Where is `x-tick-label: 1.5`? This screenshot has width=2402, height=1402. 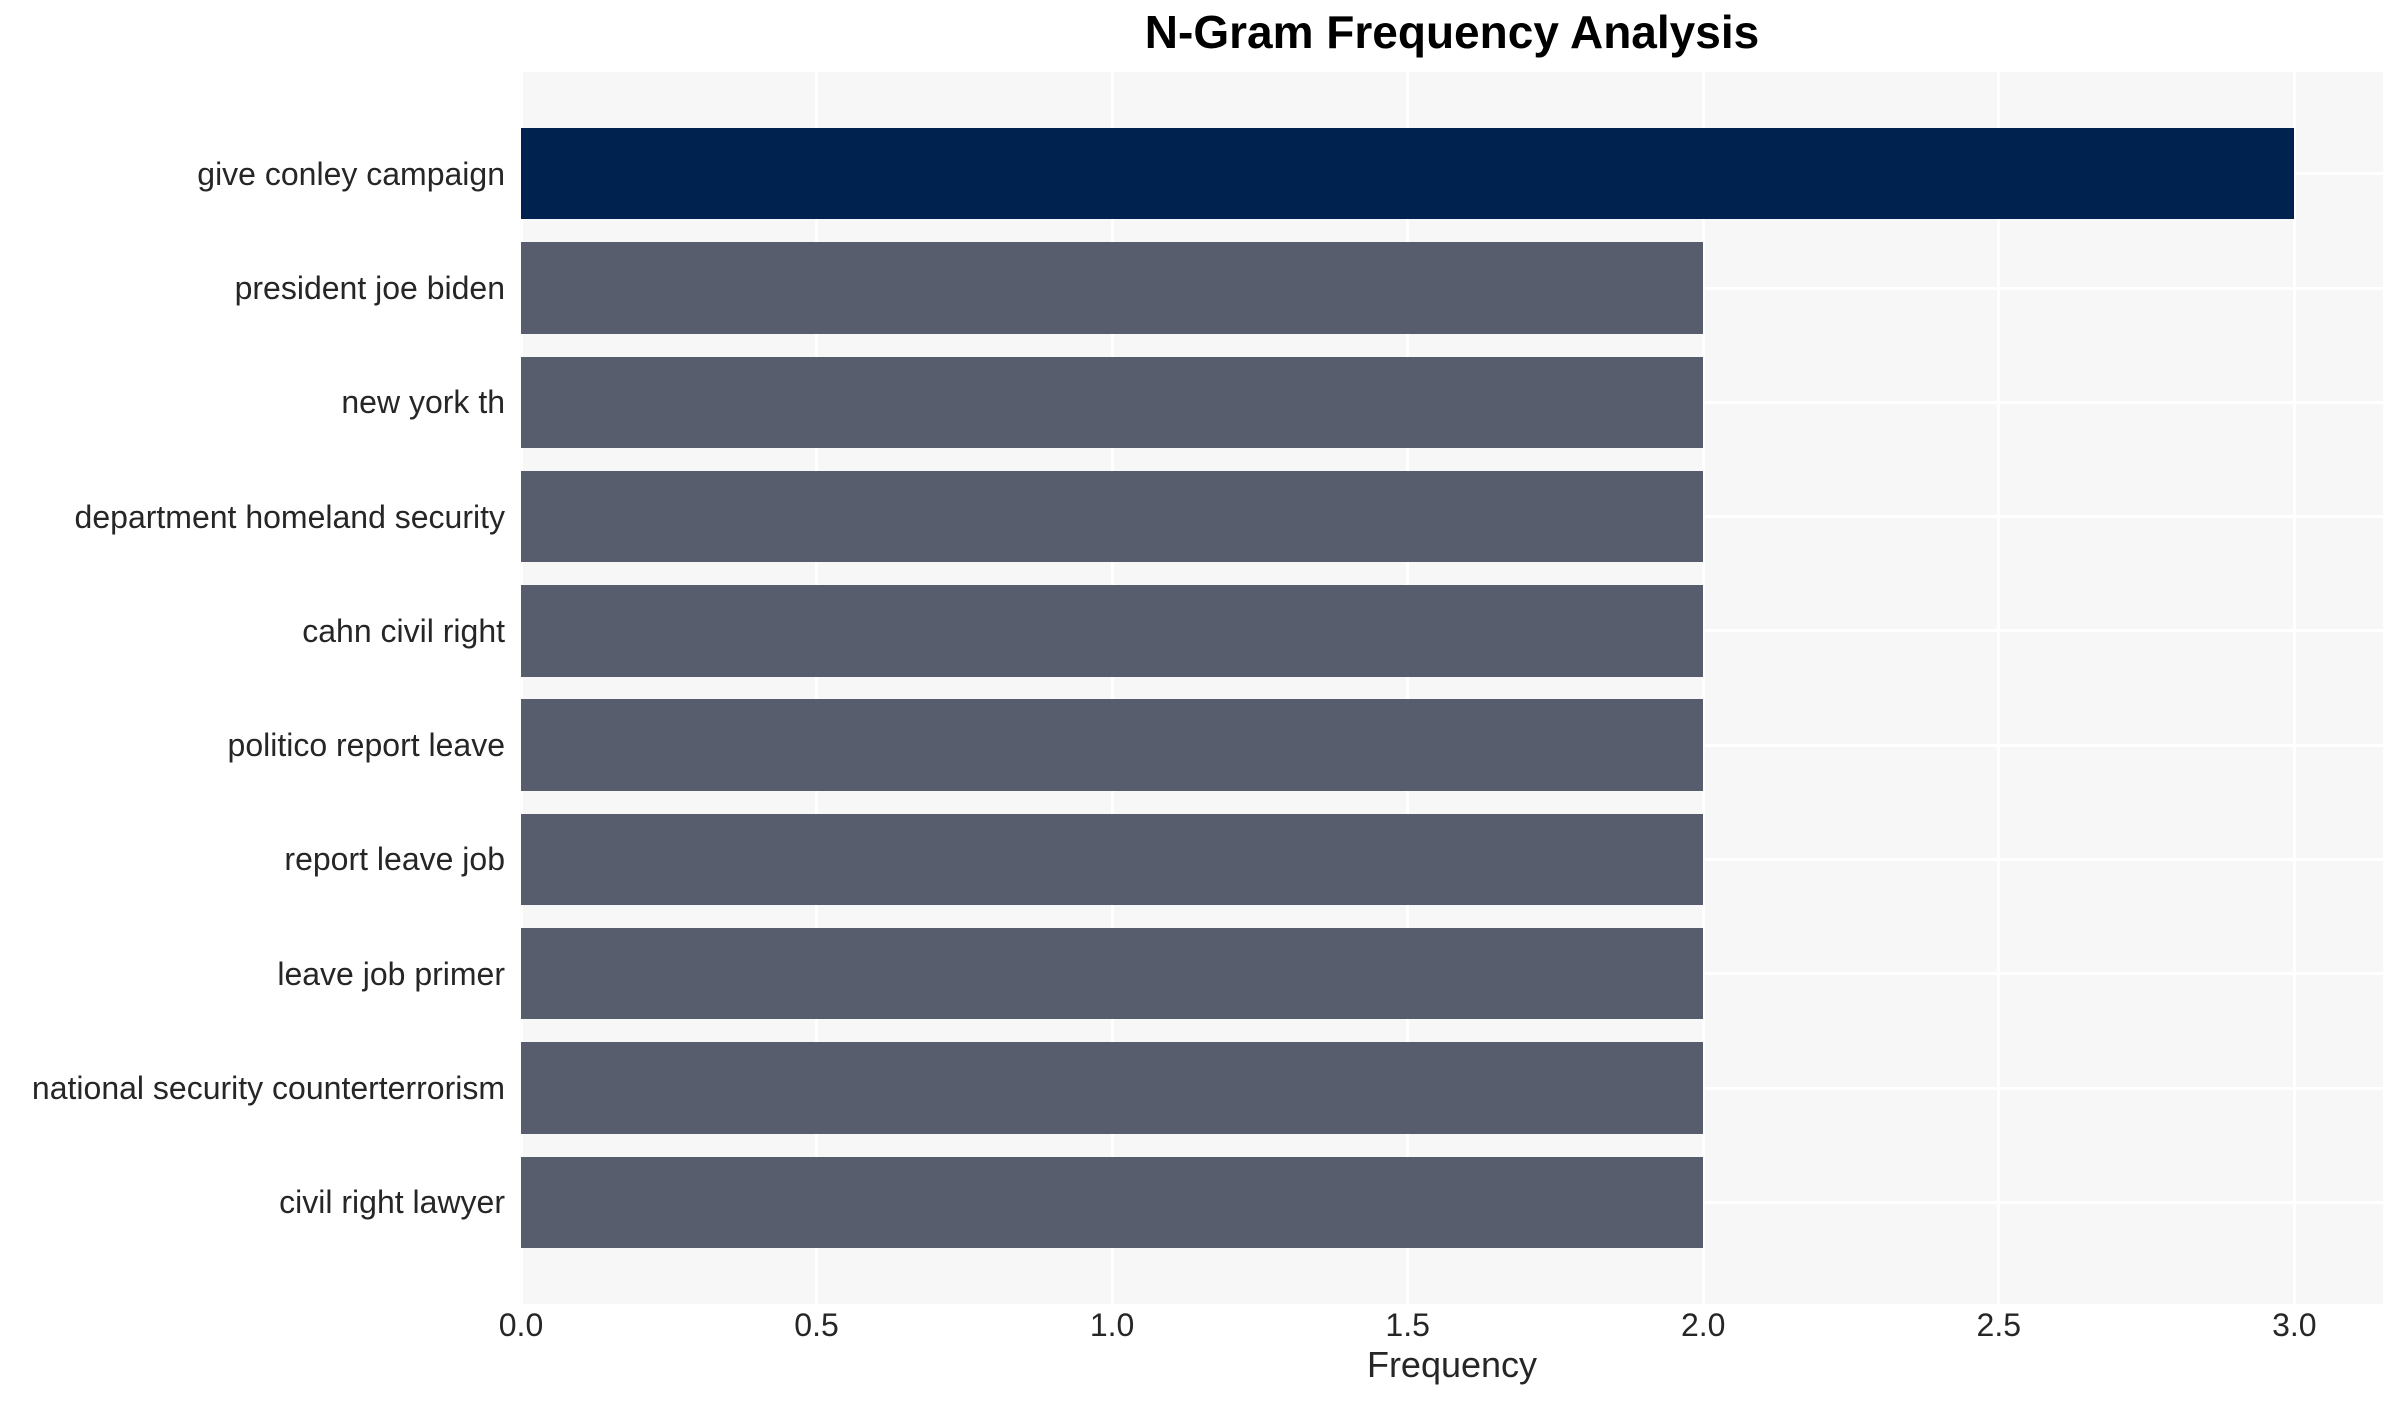 x-tick-label: 1.5 is located at coordinates (1407, 1325).